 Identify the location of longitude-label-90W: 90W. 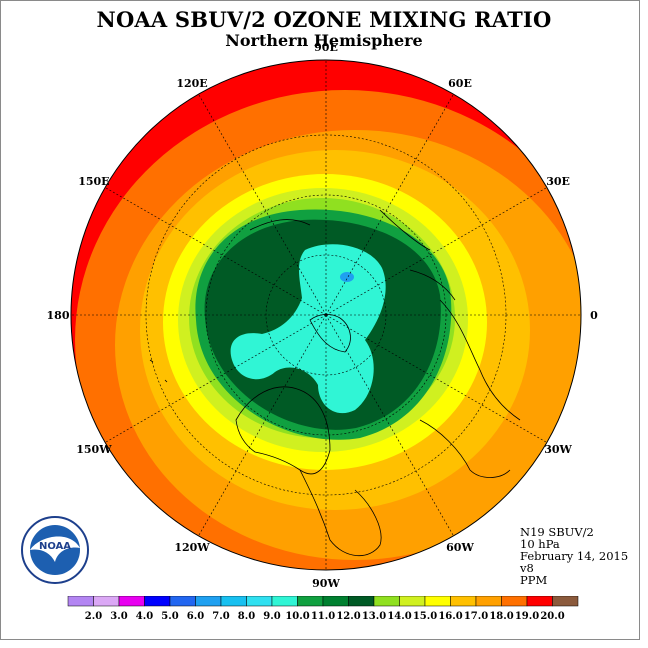
(326, 583).